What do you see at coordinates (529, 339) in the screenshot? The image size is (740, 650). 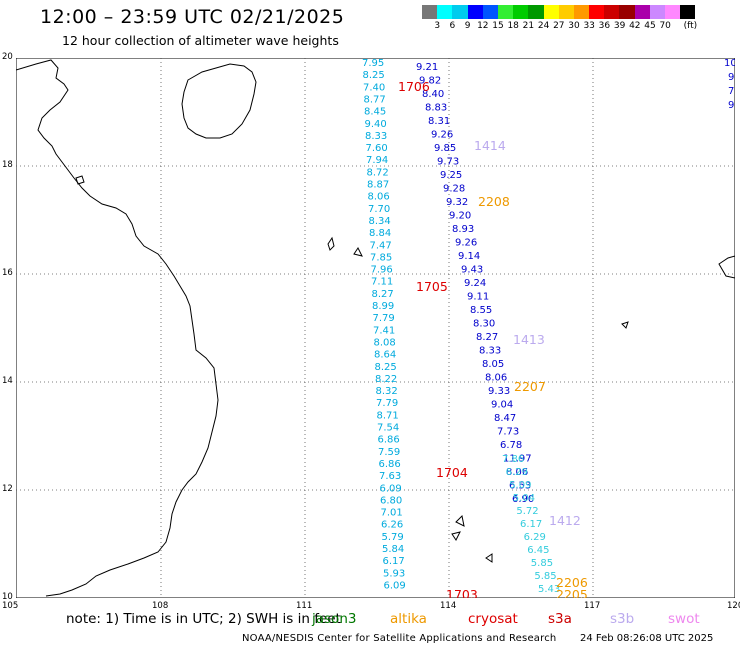 I see `pass-label: 1413` at bounding box center [529, 339].